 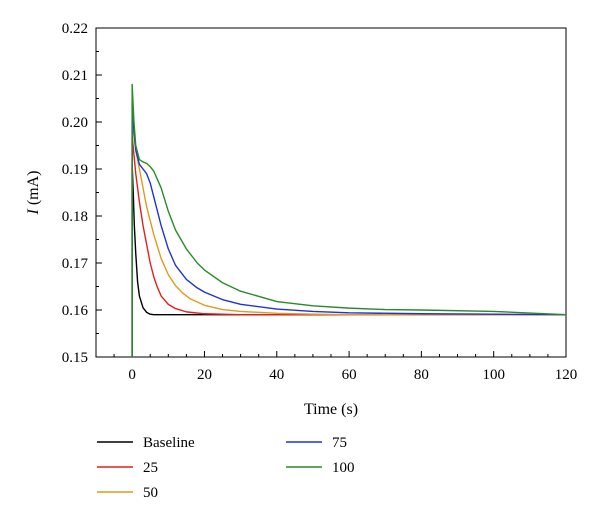 What do you see at coordinates (127, 468) in the screenshot?
I see `legend-item-25: 25` at bounding box center [127, 468].